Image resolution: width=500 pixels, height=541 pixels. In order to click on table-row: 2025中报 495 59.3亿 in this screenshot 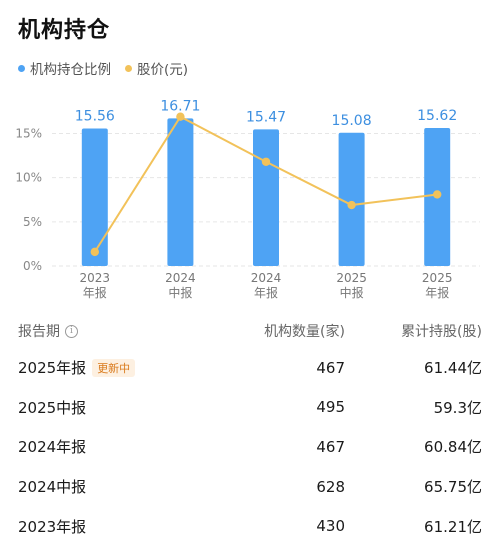, I will do `click(250, 408)`.